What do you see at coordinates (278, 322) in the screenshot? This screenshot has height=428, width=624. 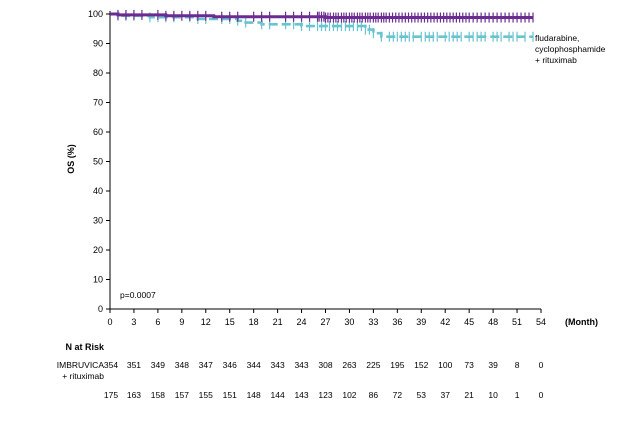 I see `x-tick-label: 21` at bounding box center [278, 322].